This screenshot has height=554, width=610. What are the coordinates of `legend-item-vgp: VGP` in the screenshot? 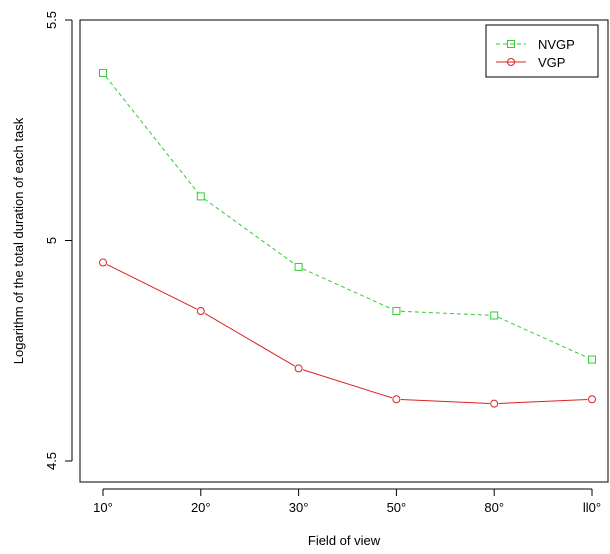 It's located at (530, 62).